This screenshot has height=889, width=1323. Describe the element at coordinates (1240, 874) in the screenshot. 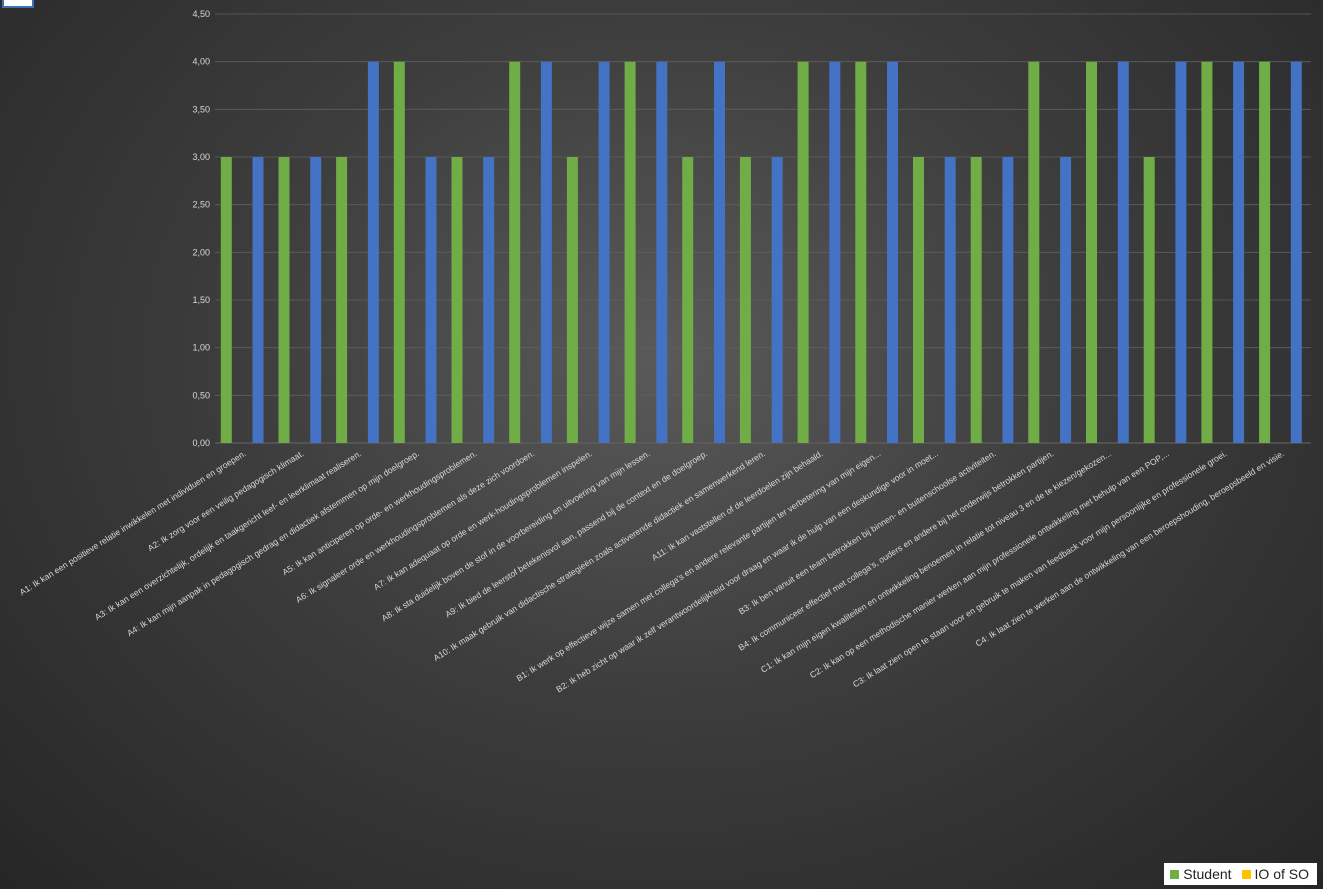

I see `legend: Student IO of SO` at that location.